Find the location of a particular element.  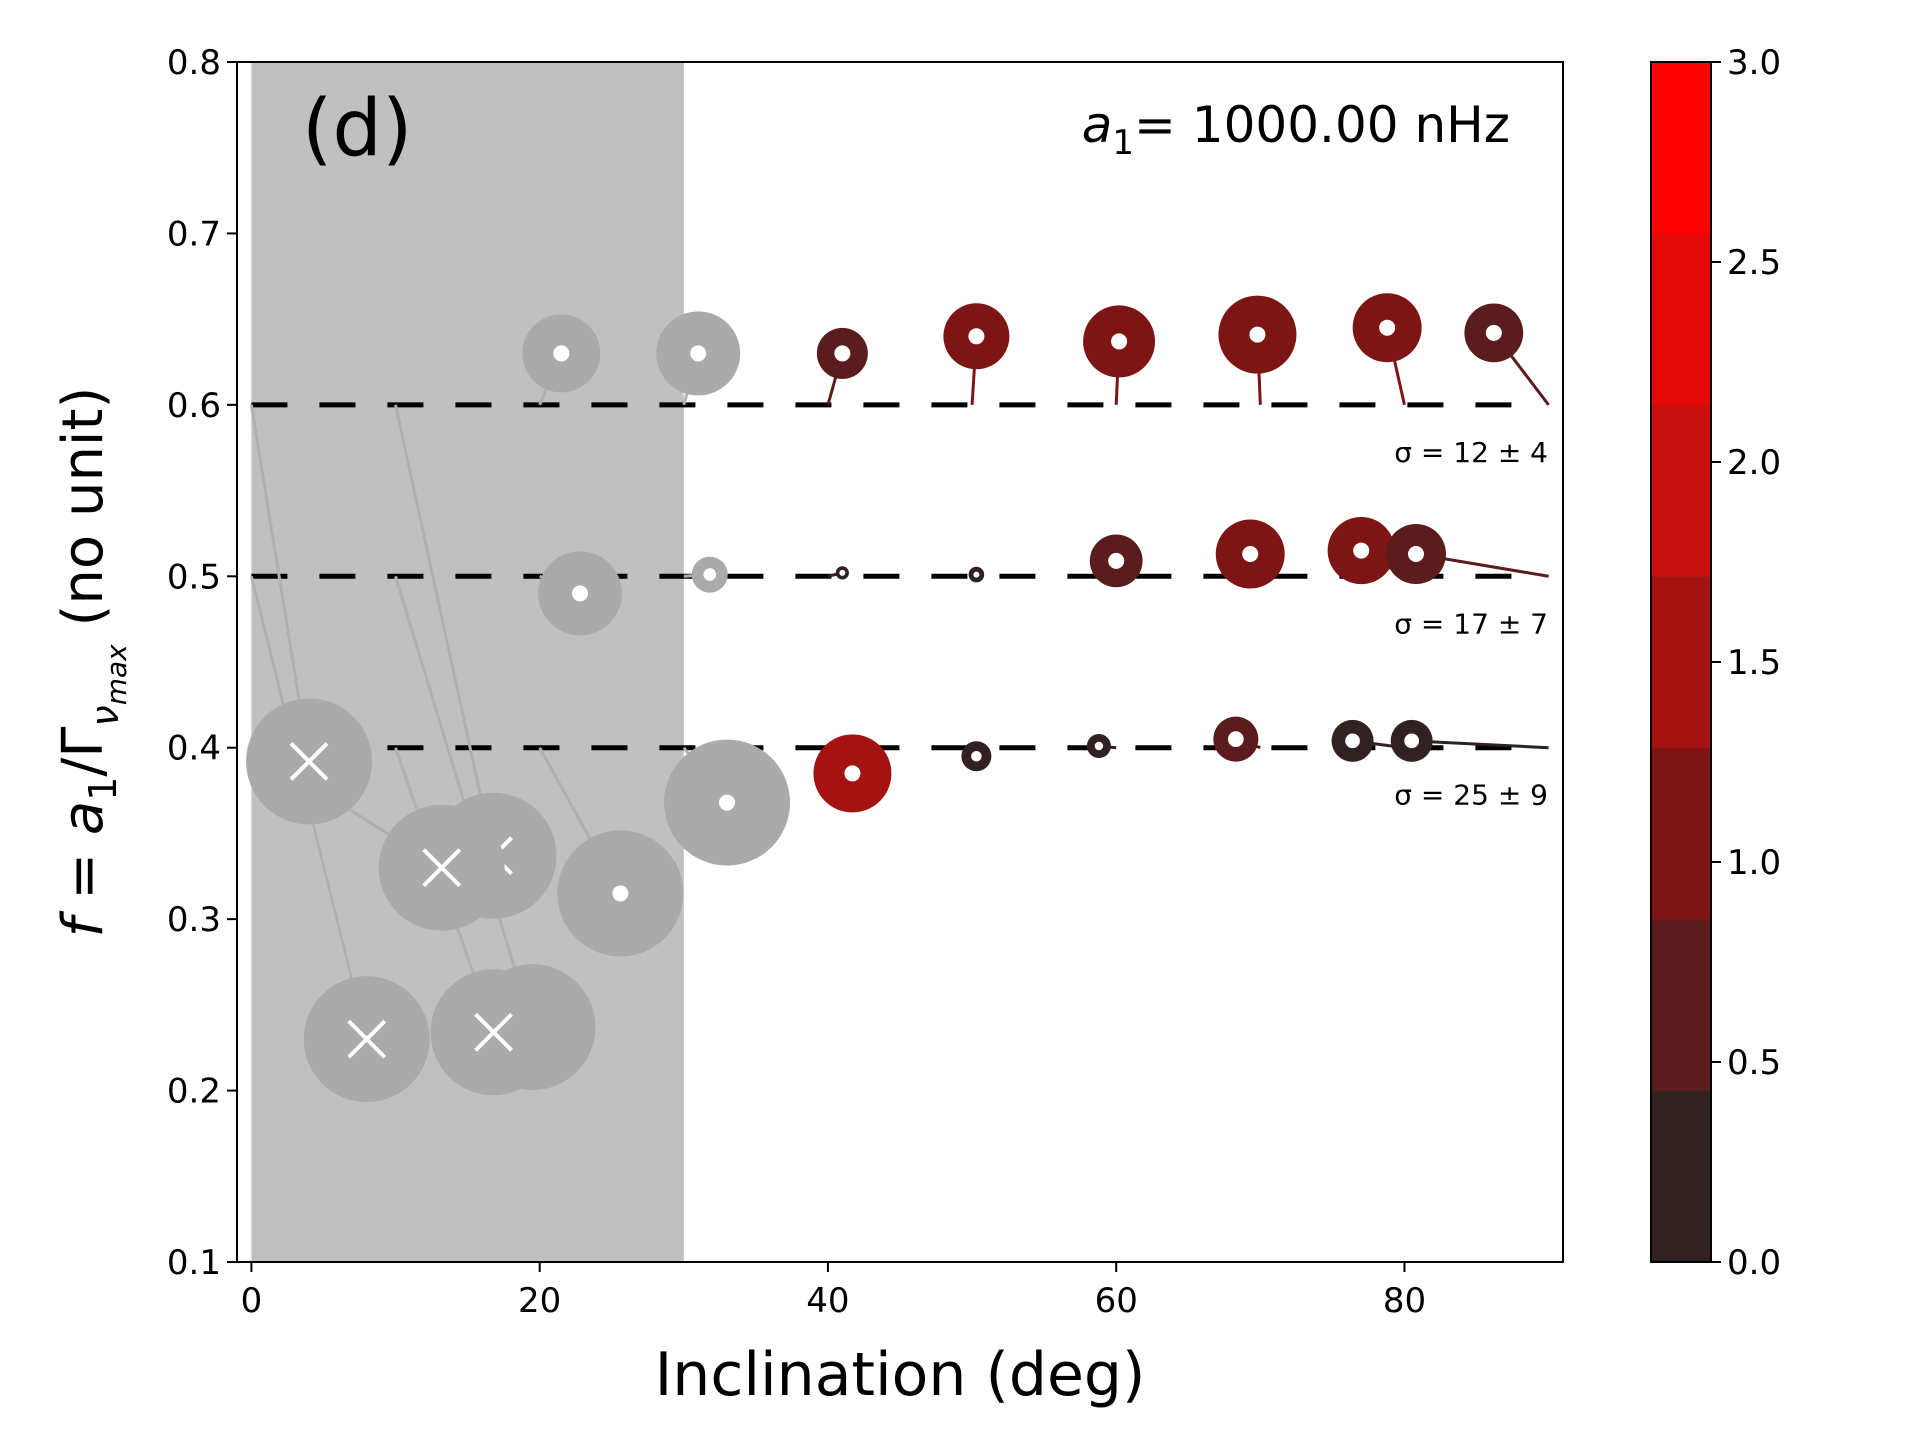

x-tick-label: 20 is located at coordinates (539, 1301).